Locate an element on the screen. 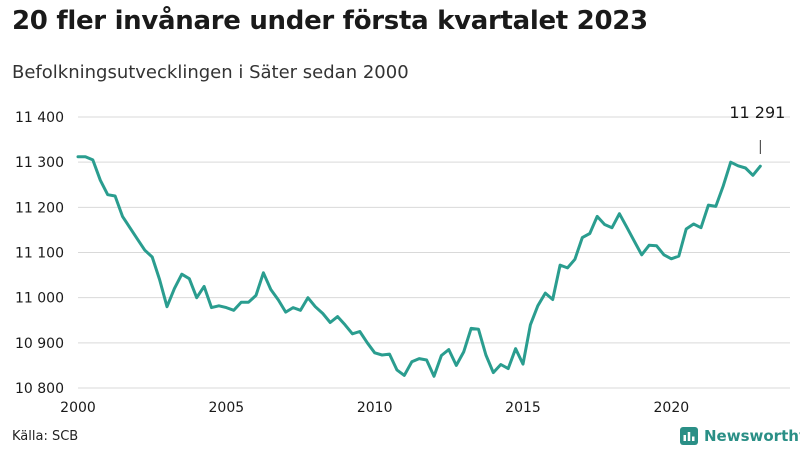  annotation-label: 11 291 is located at coordinates (757, 112).